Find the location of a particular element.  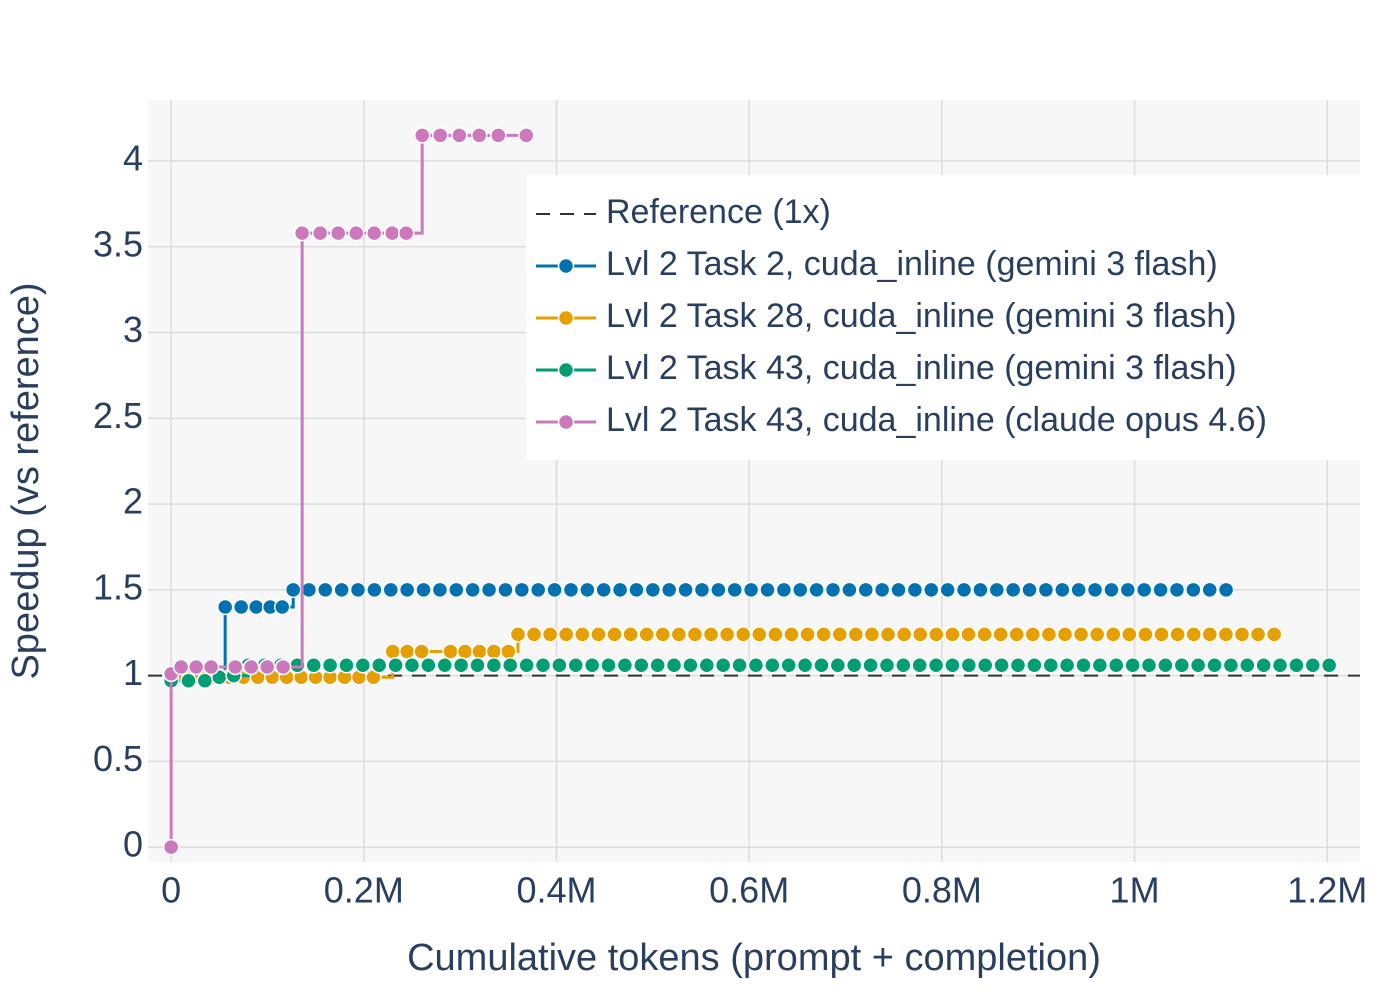

x-tick-label: 0.2M is located at coordinates (364, 890).